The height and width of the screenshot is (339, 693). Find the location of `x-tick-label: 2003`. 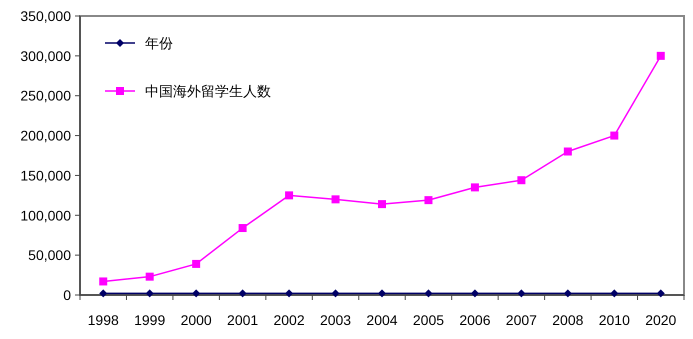

x-tick-label: 2003 is located at coordinates (336, 320).